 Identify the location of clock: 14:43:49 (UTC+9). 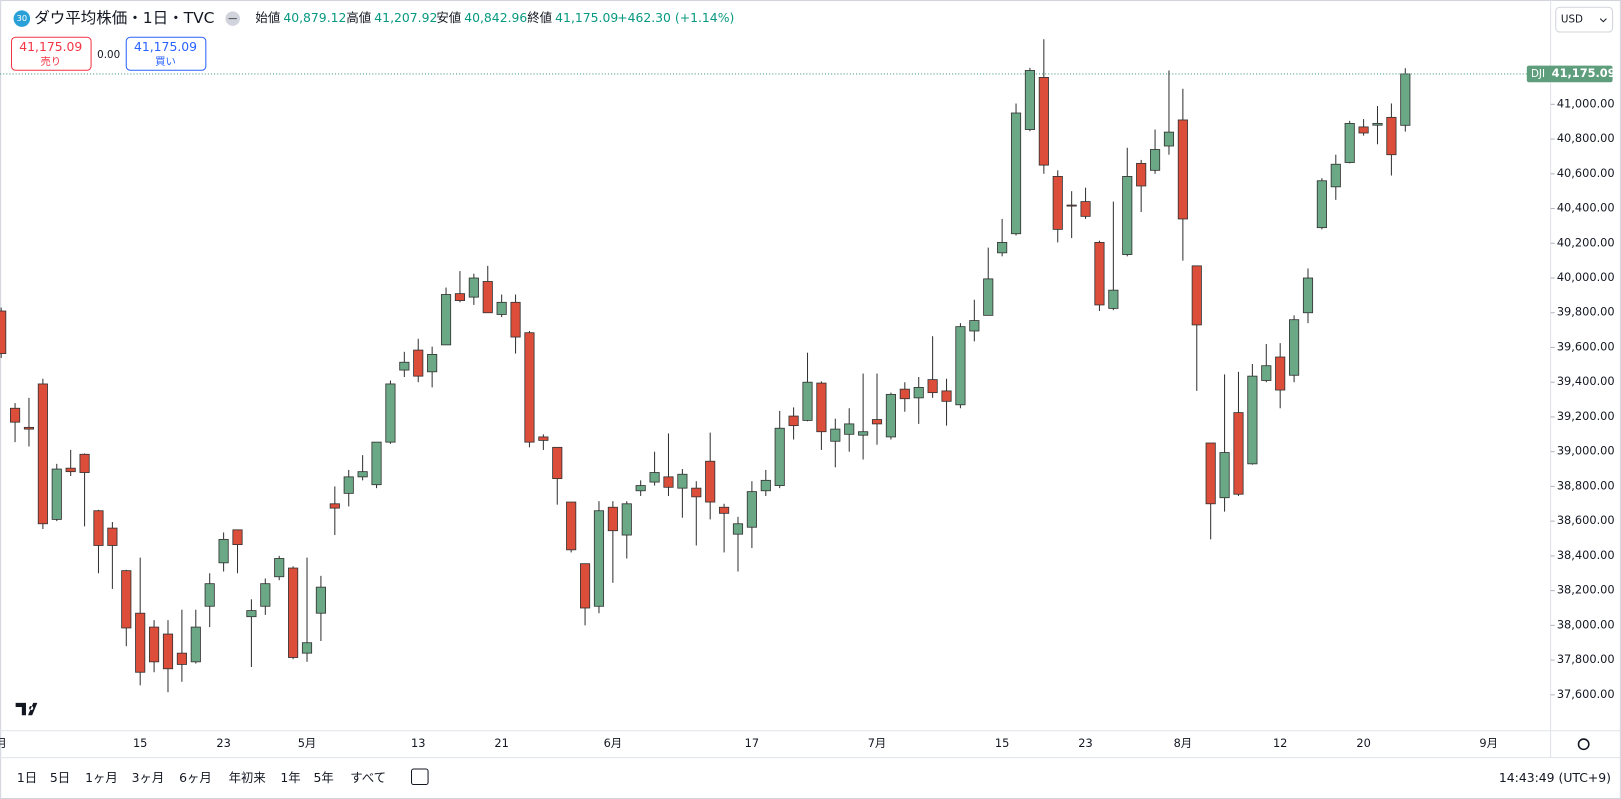
(1555, 777).